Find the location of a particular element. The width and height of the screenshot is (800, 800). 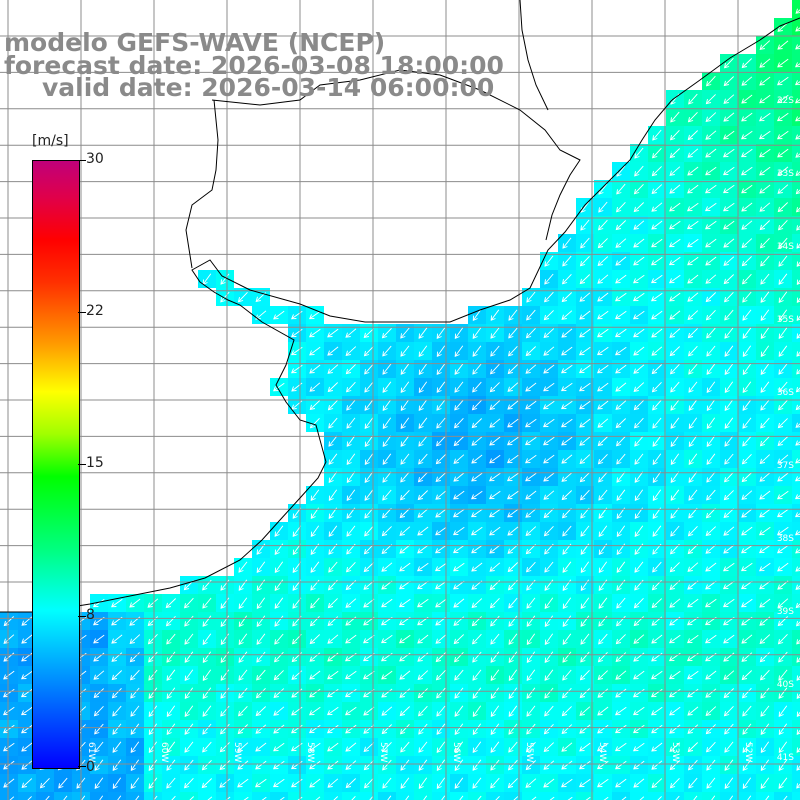

colorbar-tickmark is located at coordinates (82, 160).